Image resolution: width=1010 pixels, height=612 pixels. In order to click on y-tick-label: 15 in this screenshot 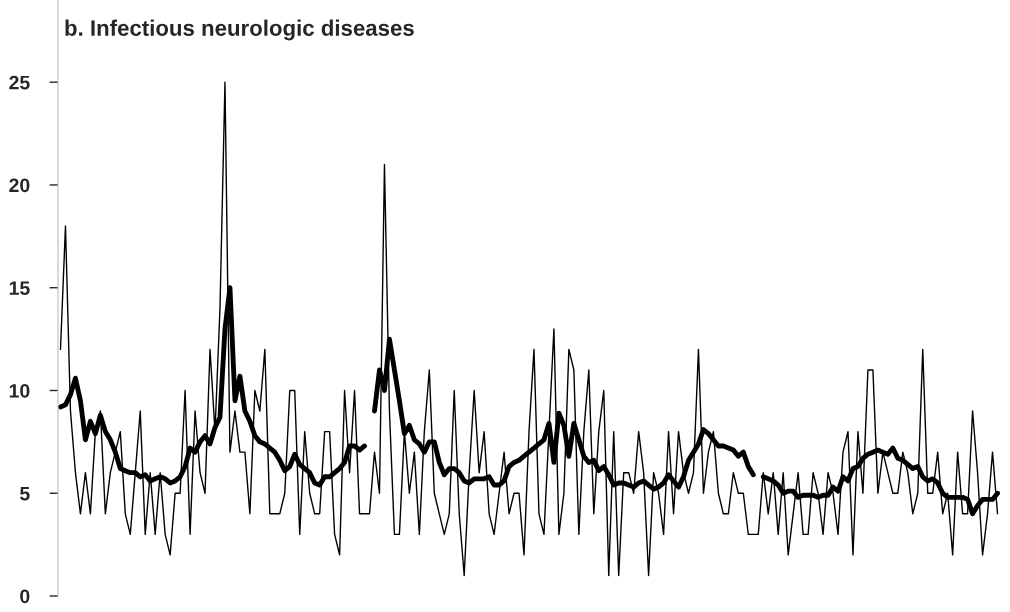, I will do `click(19, 288)`.